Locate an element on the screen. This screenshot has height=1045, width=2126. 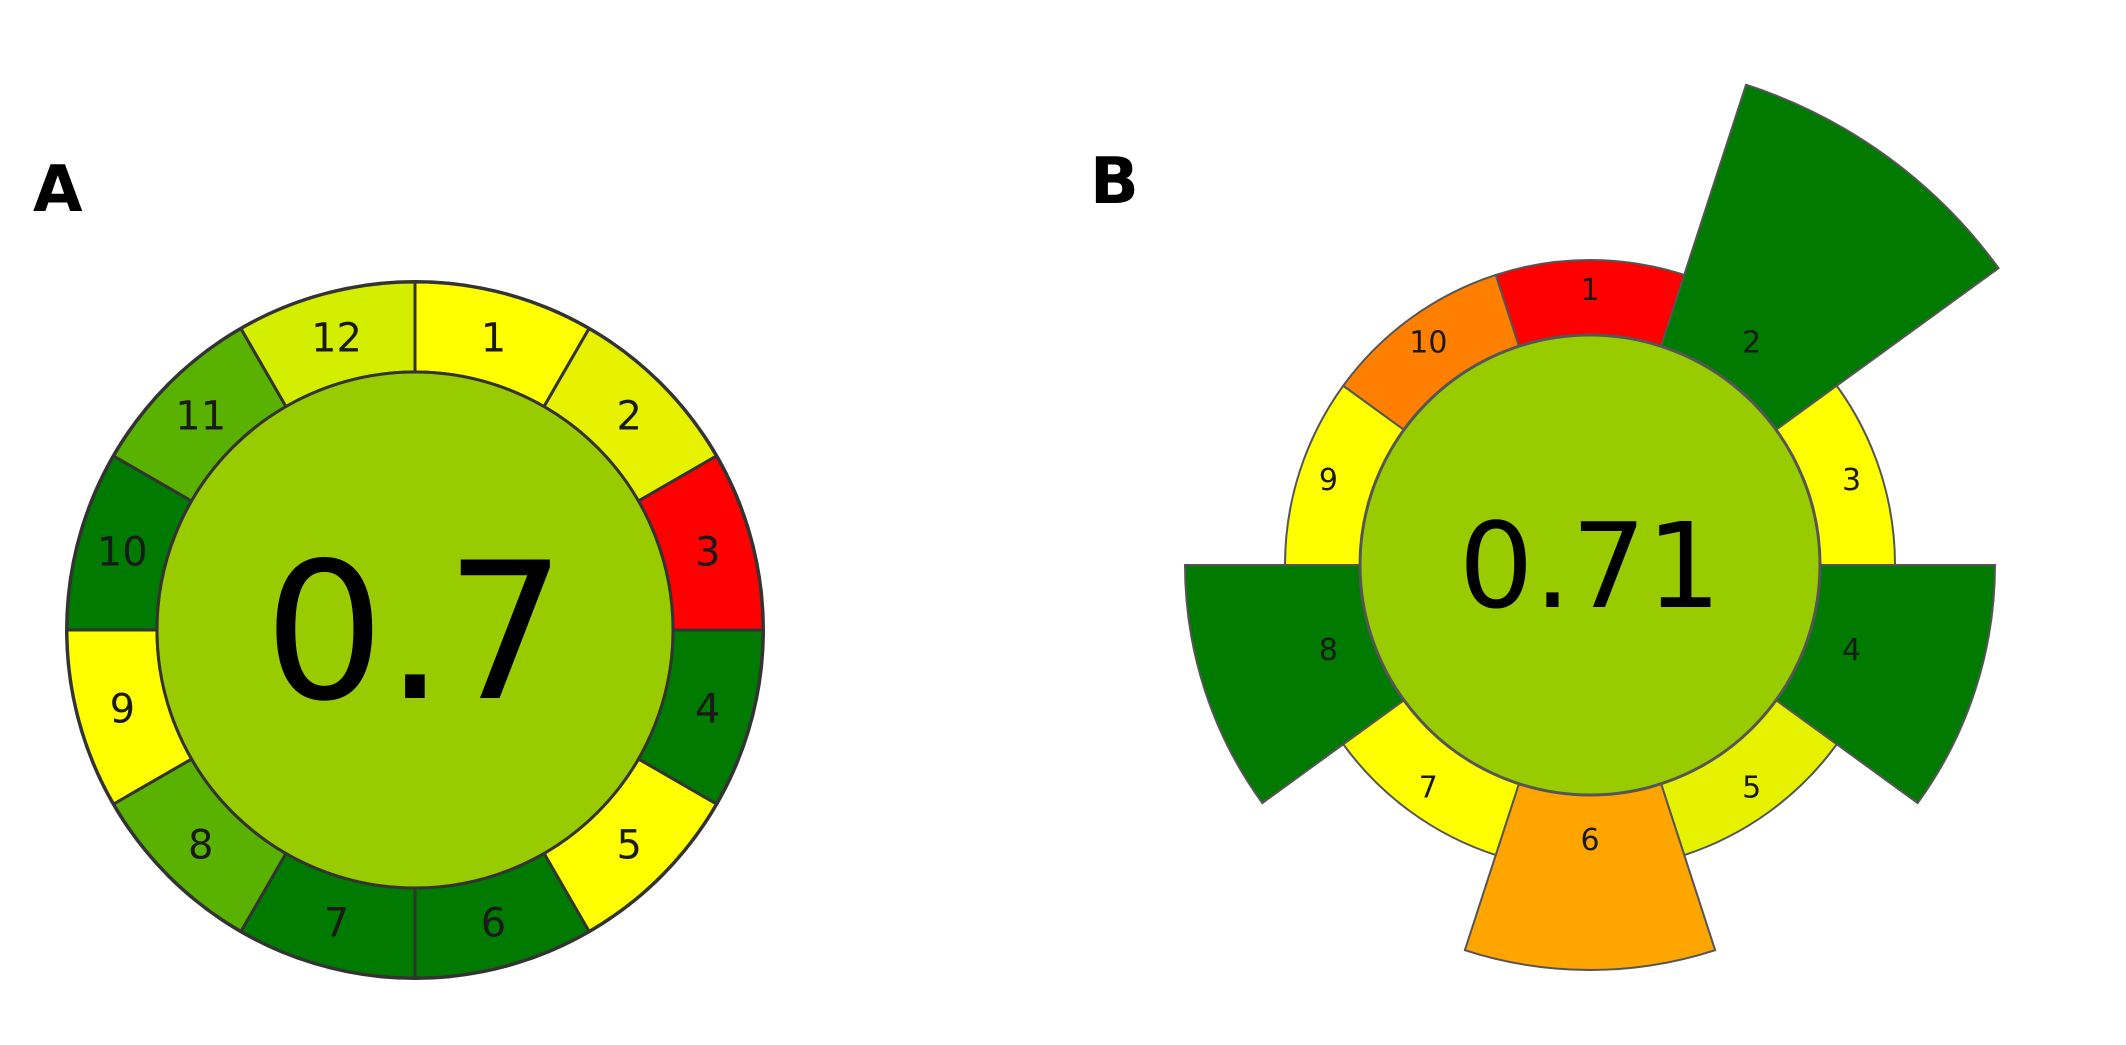
segment-label-a-10: 10 is located at coordinates (122, 553).